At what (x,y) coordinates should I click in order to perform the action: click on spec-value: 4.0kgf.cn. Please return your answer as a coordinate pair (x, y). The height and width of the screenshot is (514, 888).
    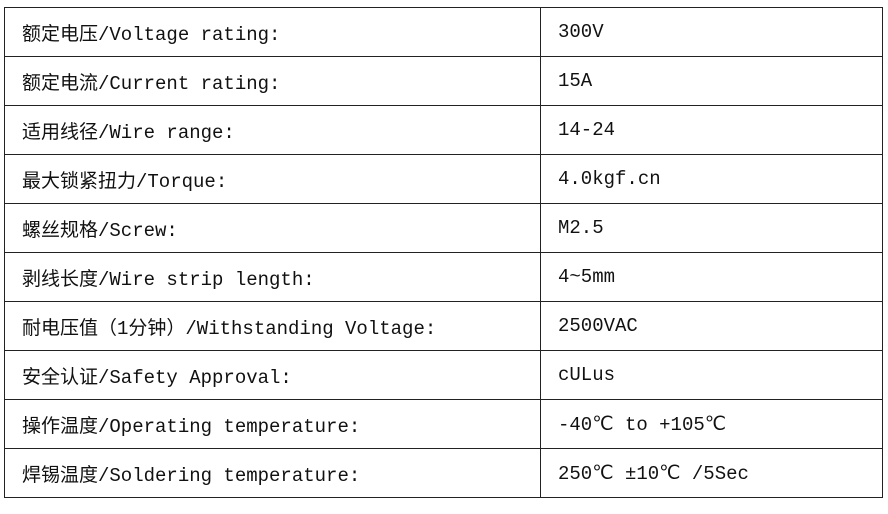
    Looking at the image, I should click on (711, 179).